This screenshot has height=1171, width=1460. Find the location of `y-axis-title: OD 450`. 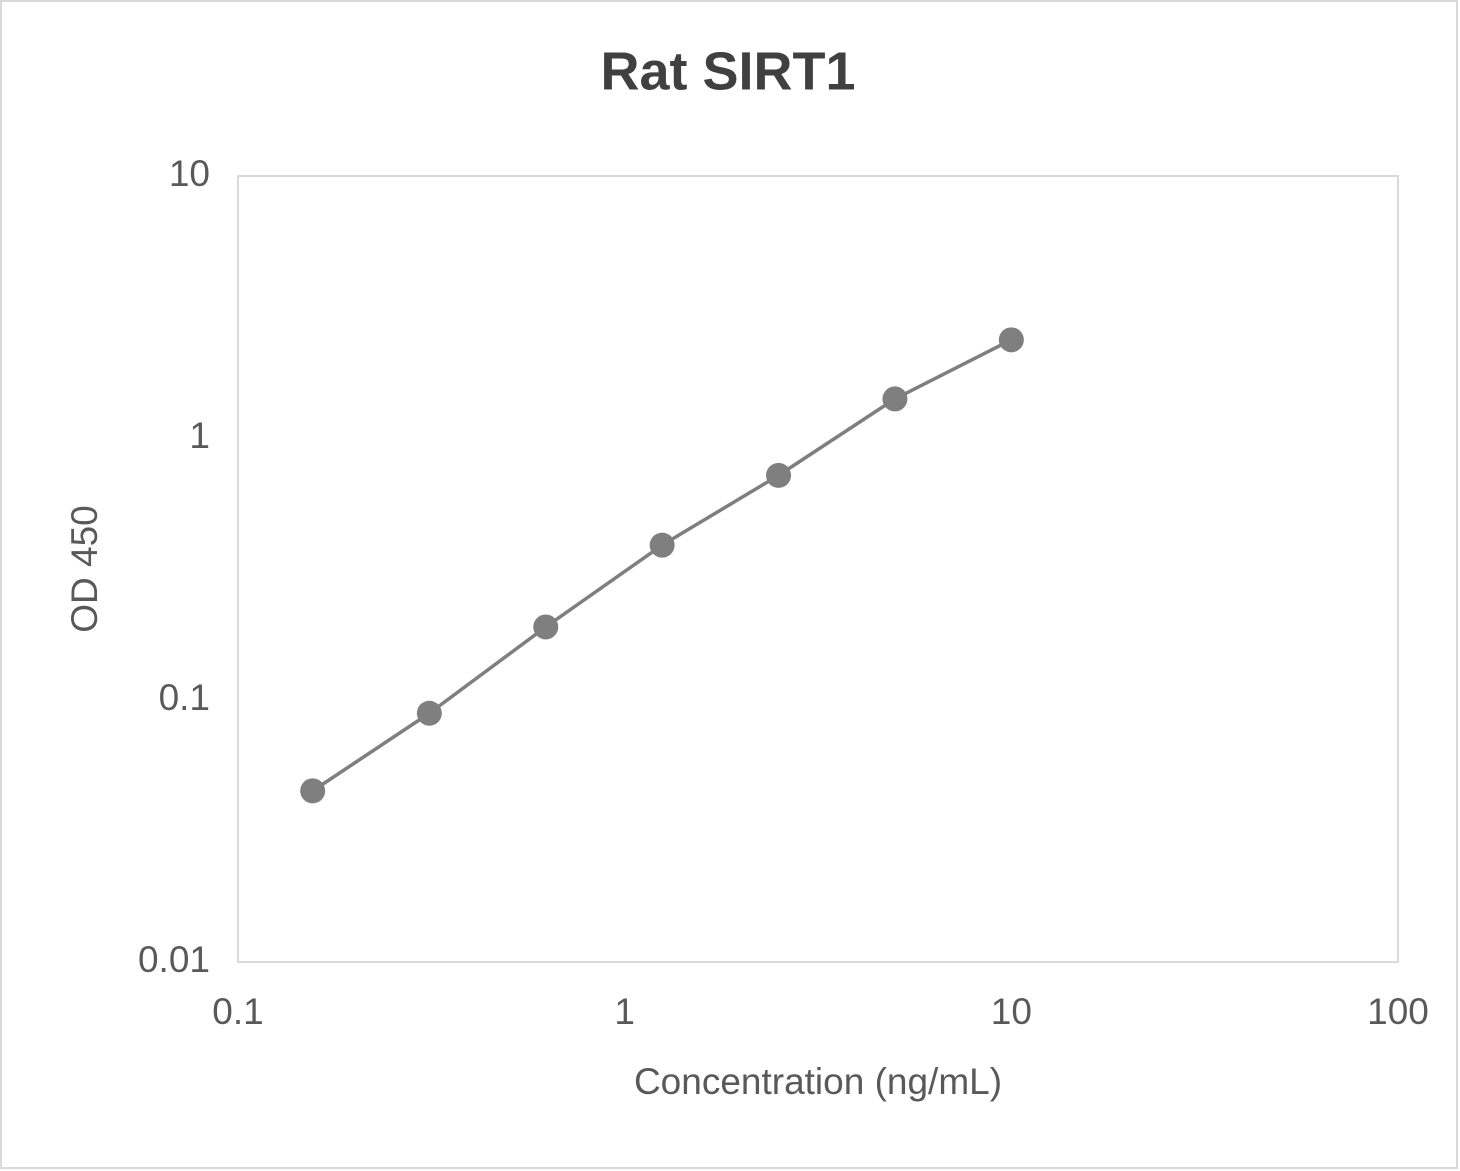

y-axis-title: OD 450 is located at coordinates (84, 569).